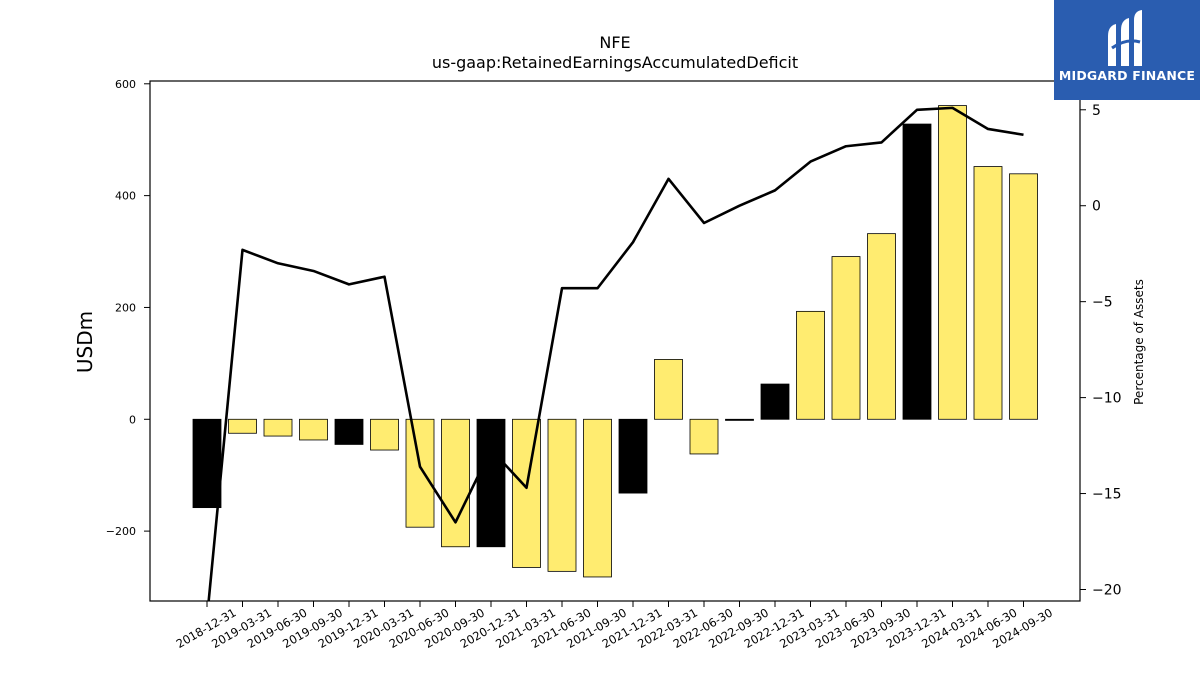 This screenshot has width=1200, height=675. What do you see at coordinates (1125, 38) in the screenshot?
I see `logo-mark-icon` at bounding box center [1125, 38].